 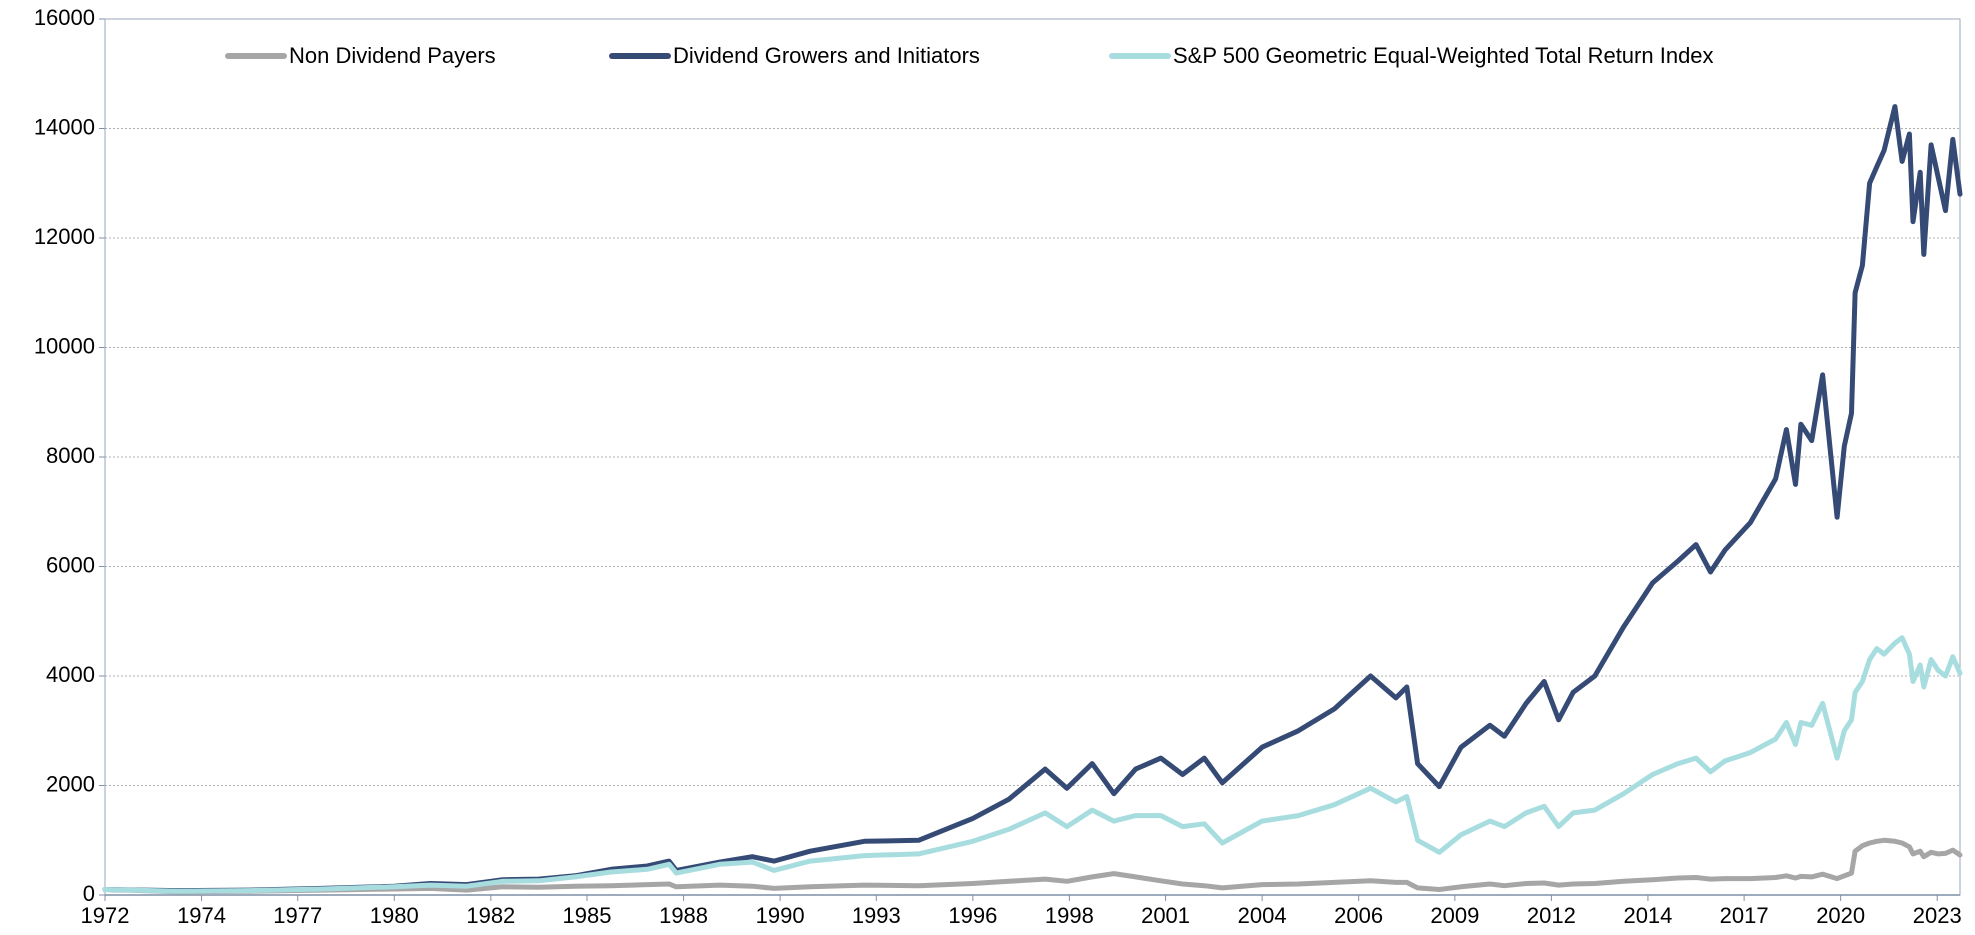 I want to click on x-tick-label: 1977, so click(x=297, y=915).